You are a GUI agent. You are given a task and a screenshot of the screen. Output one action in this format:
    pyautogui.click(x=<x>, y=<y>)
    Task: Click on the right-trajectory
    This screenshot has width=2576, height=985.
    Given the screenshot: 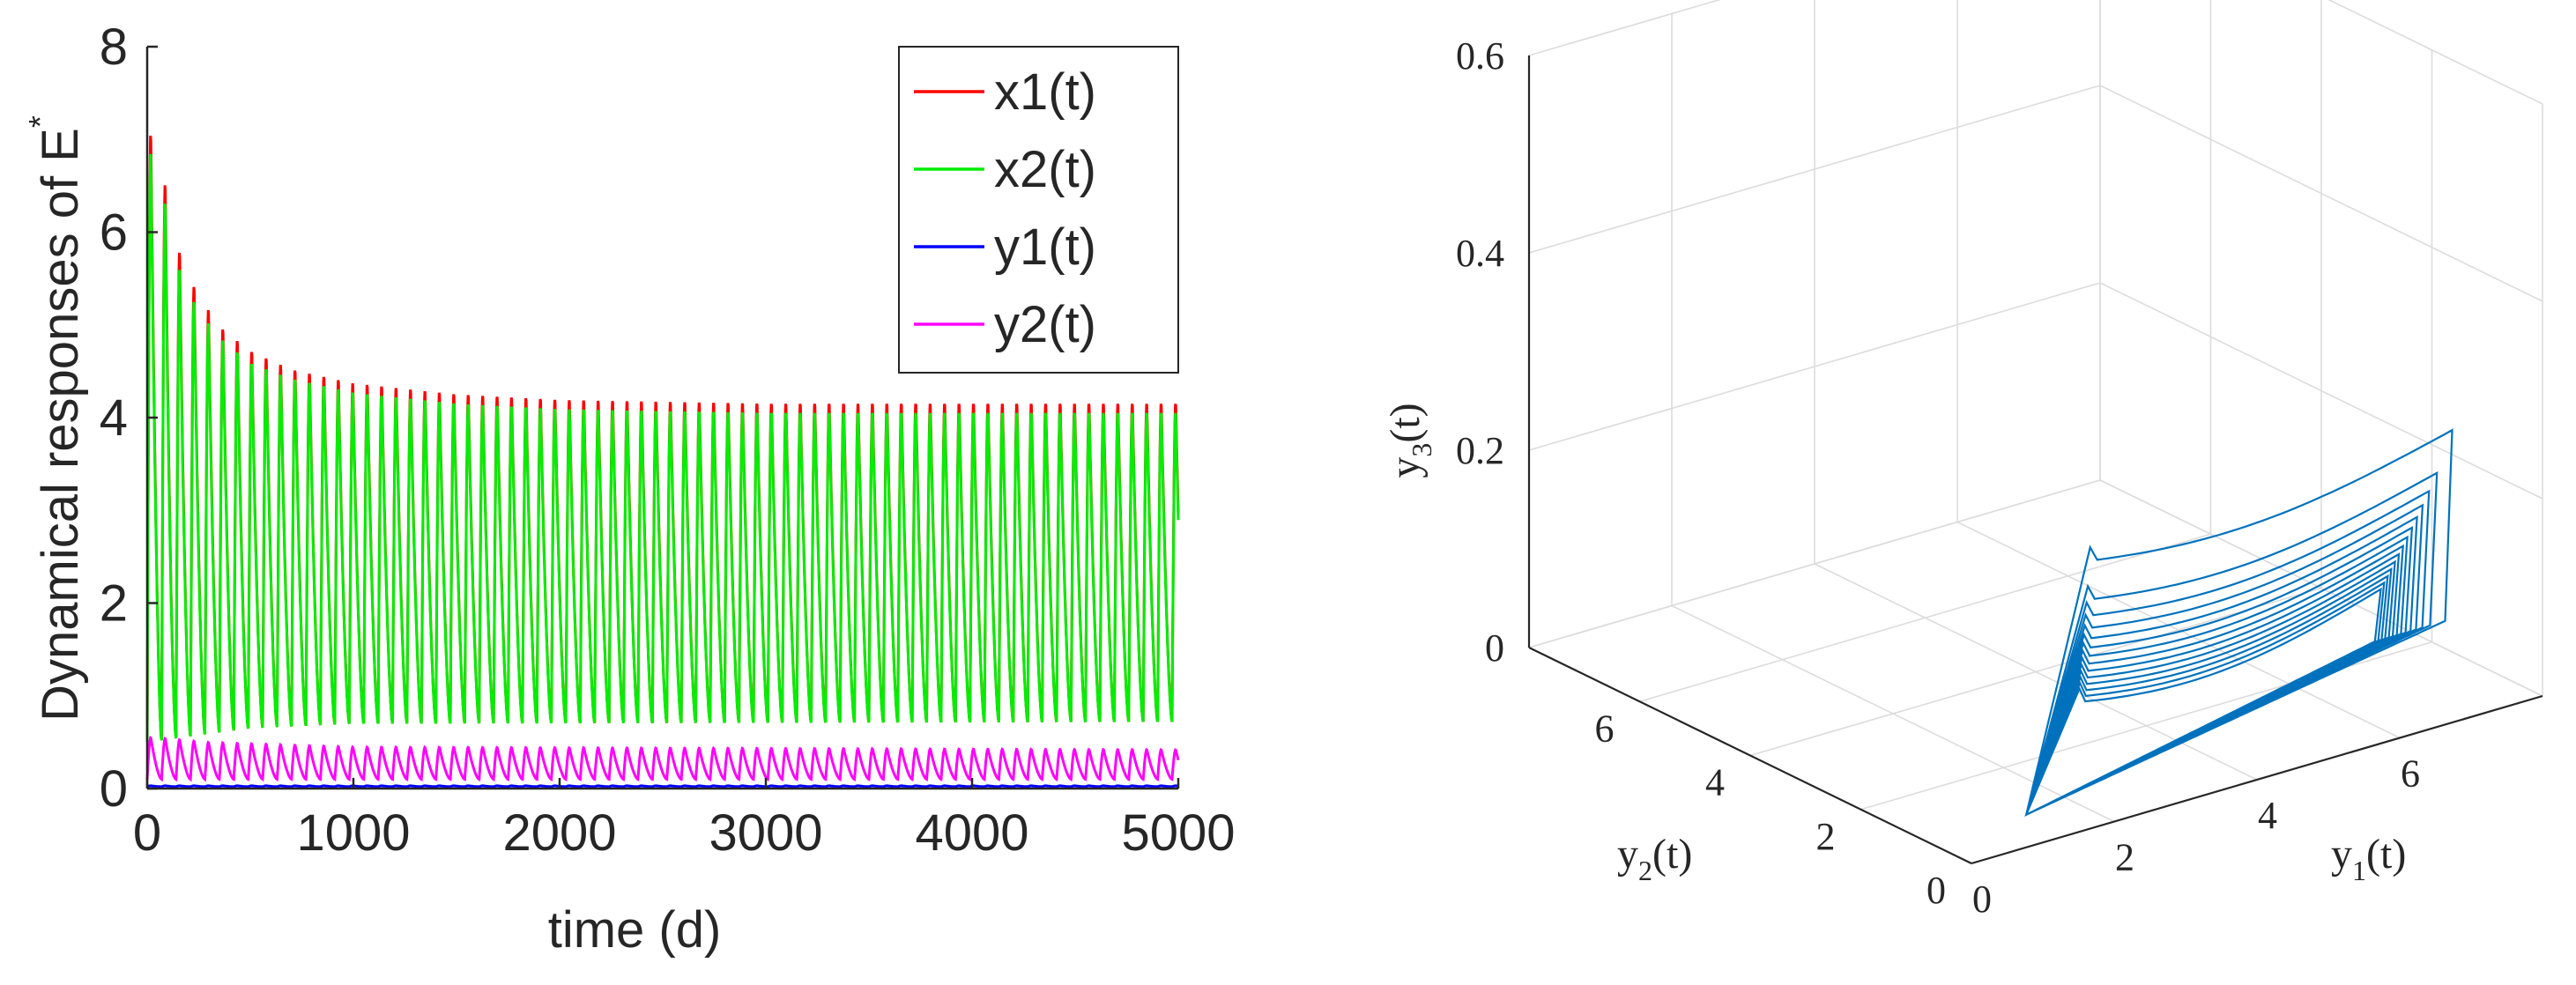 What is the action you would take?
    pyautogui.click(x=2239, y=623)
    